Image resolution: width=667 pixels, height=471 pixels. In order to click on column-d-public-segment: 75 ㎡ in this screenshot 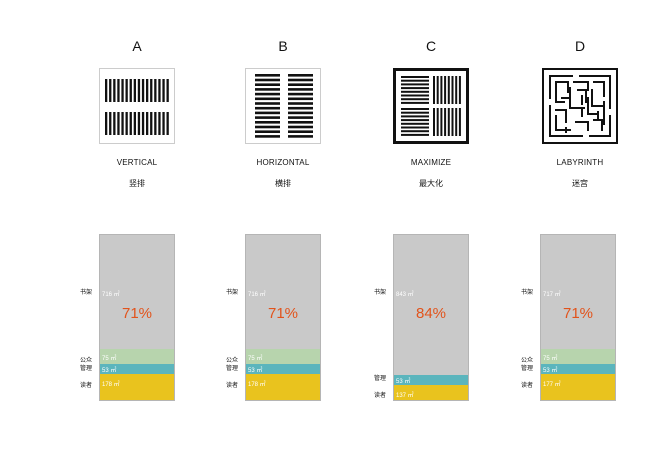, I will do `click(578, 356)`.